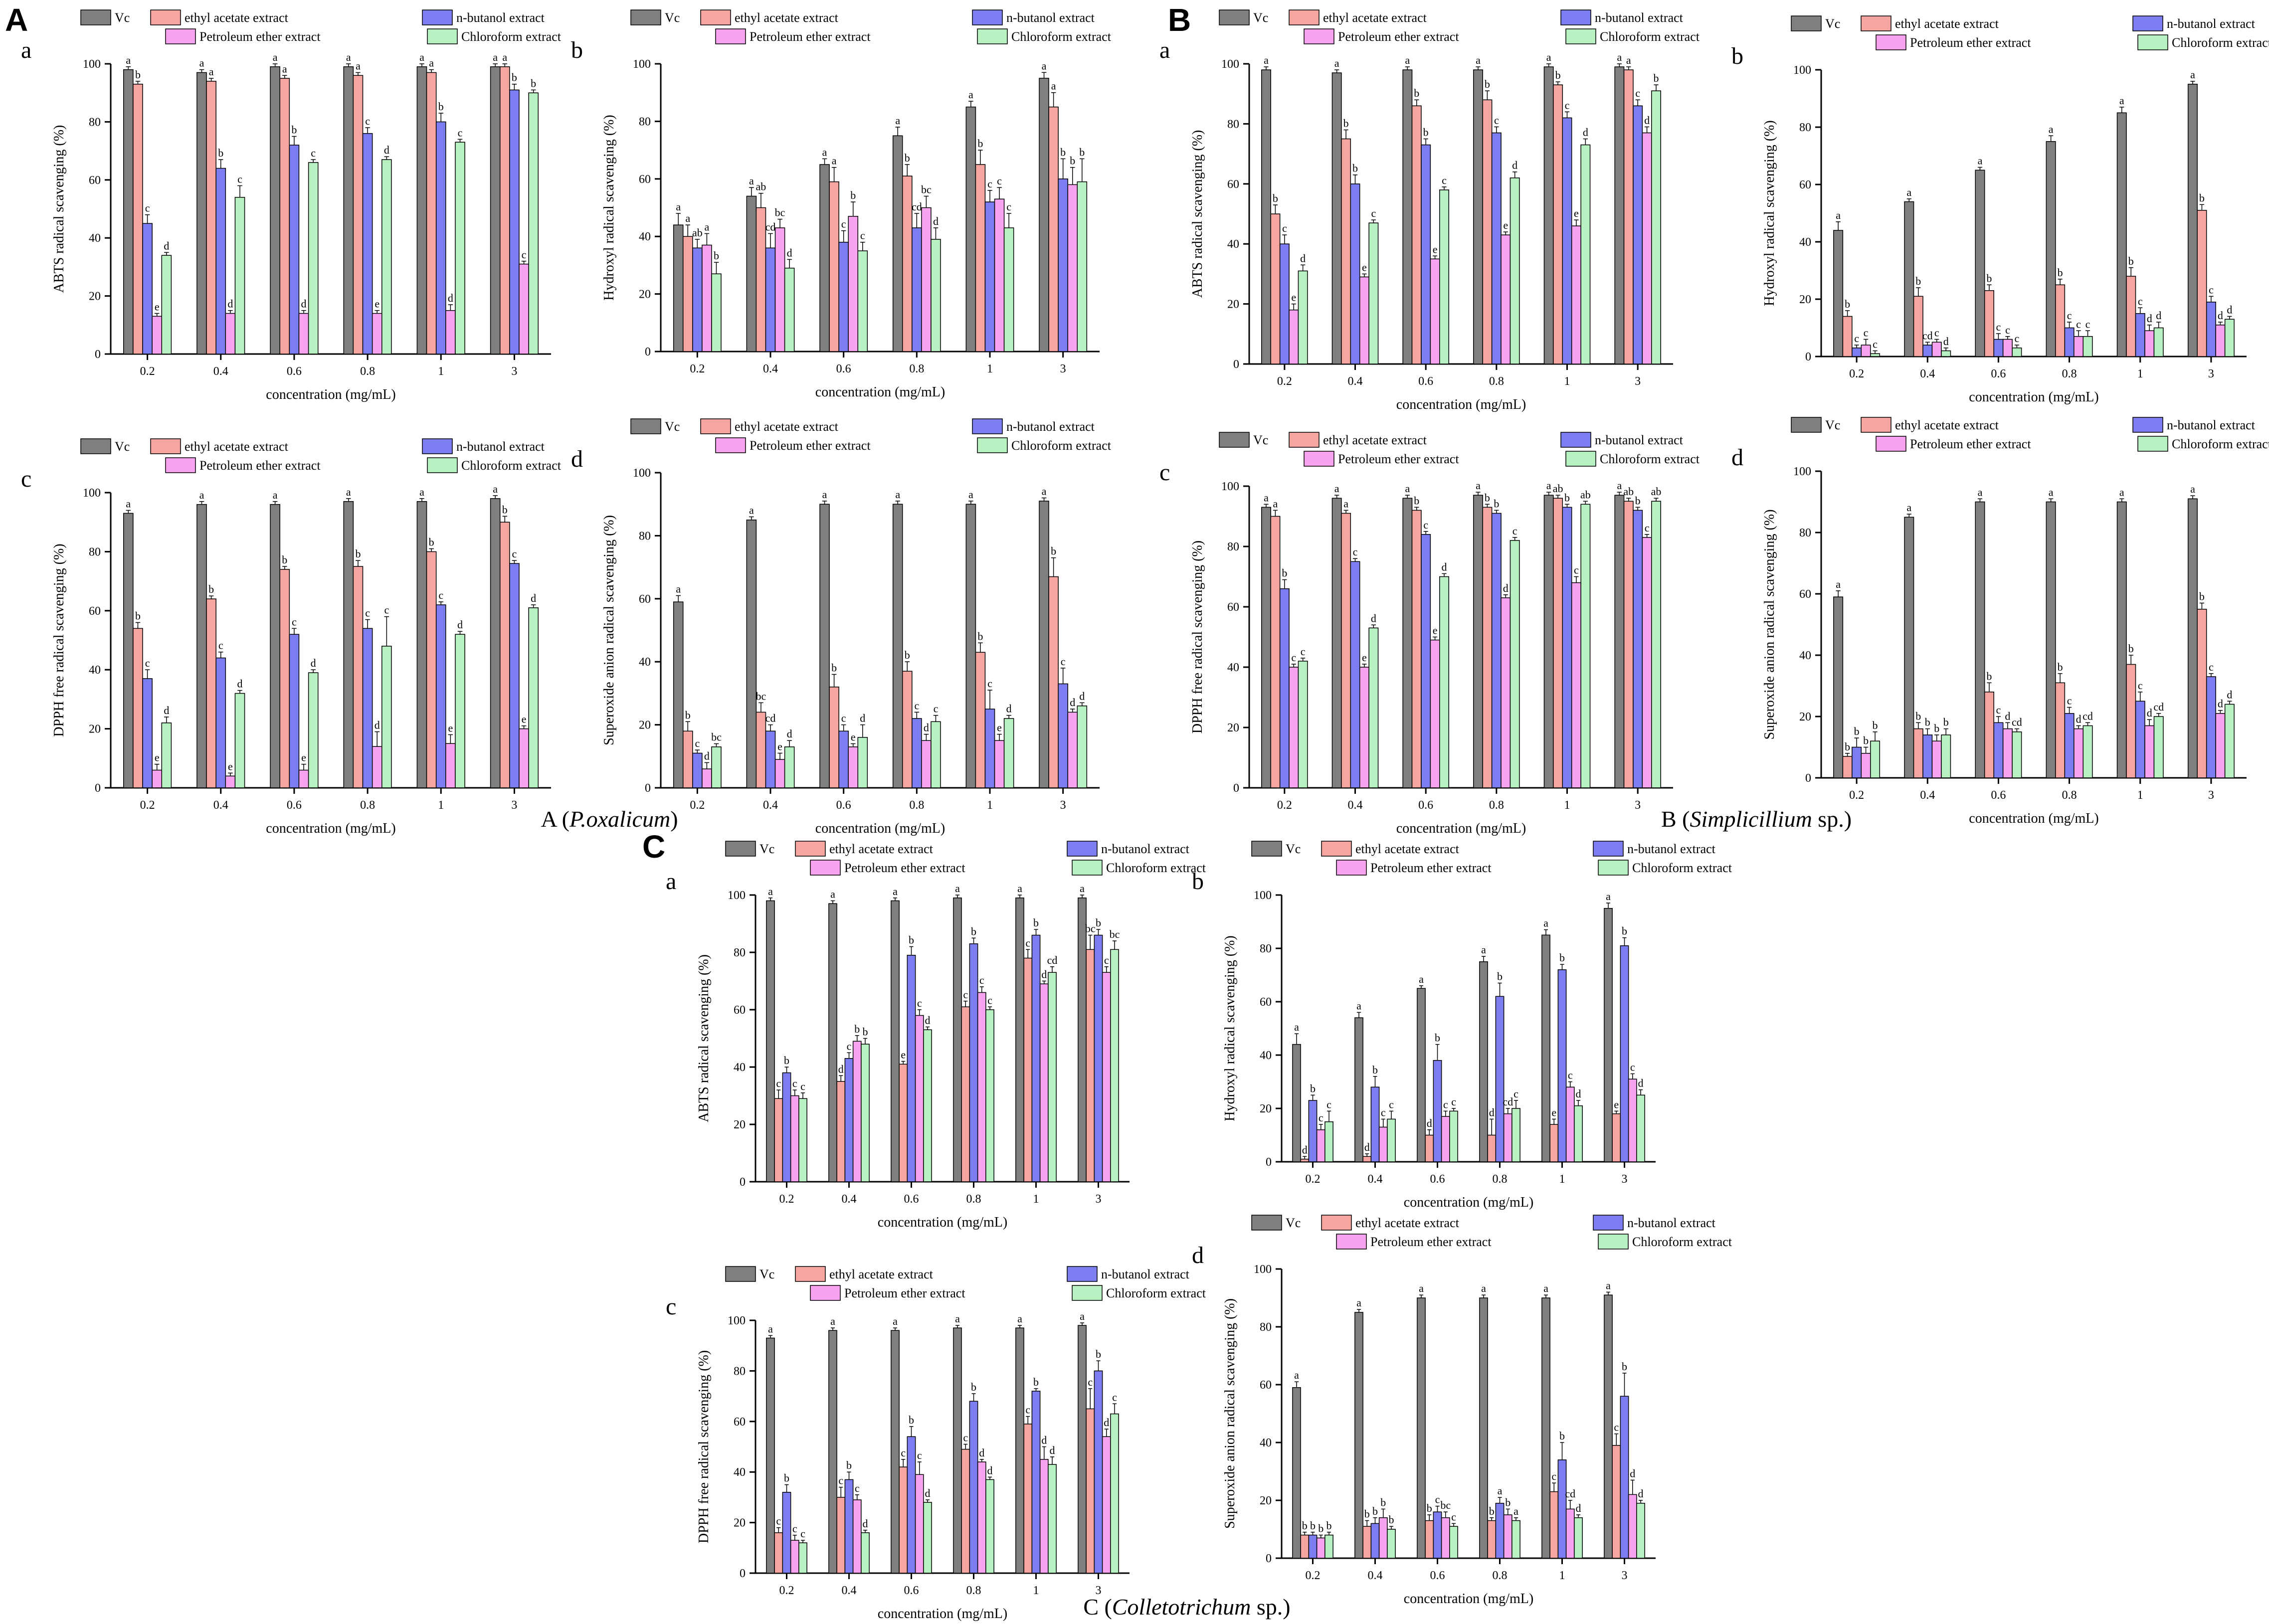 This screenshot has height=1624, width=2269. Describe the element at coordinates (1198, 1255) in the screenshot. I see `sub-panel-label: d` at that location.